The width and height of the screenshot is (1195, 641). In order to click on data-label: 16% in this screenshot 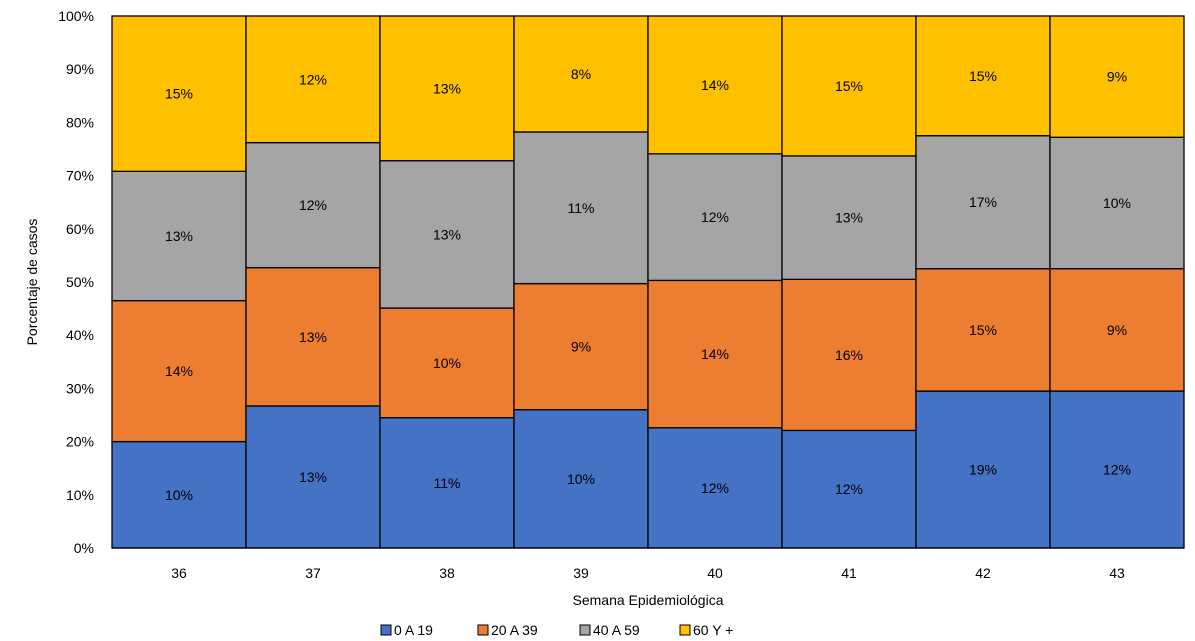, I will do `click(849, 355)`.